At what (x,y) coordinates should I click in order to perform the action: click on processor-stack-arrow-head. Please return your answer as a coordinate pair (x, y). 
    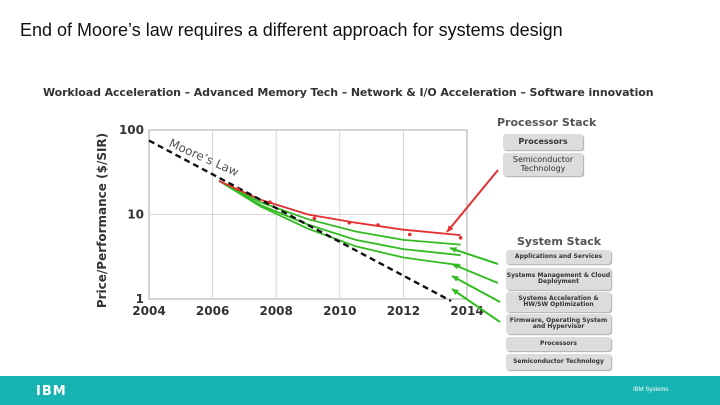
    Looking at the image, I should click on (450, 228).